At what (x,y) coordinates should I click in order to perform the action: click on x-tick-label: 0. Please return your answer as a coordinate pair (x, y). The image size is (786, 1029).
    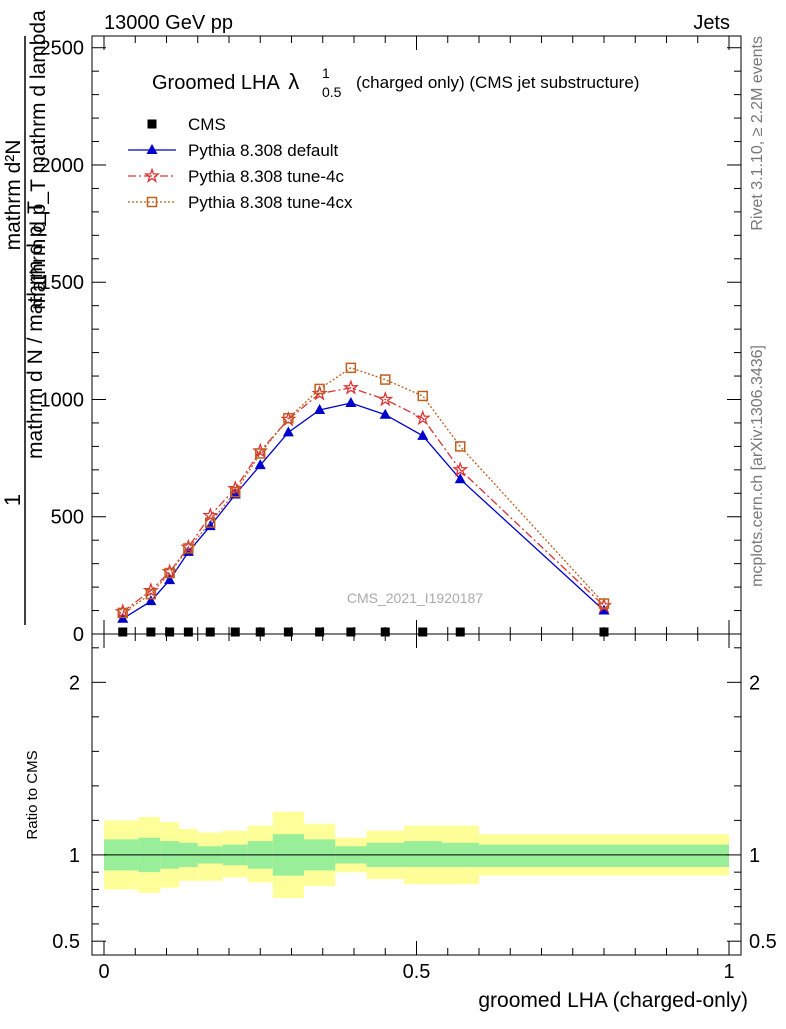
    Looking at the image, I should click on (103, 972).